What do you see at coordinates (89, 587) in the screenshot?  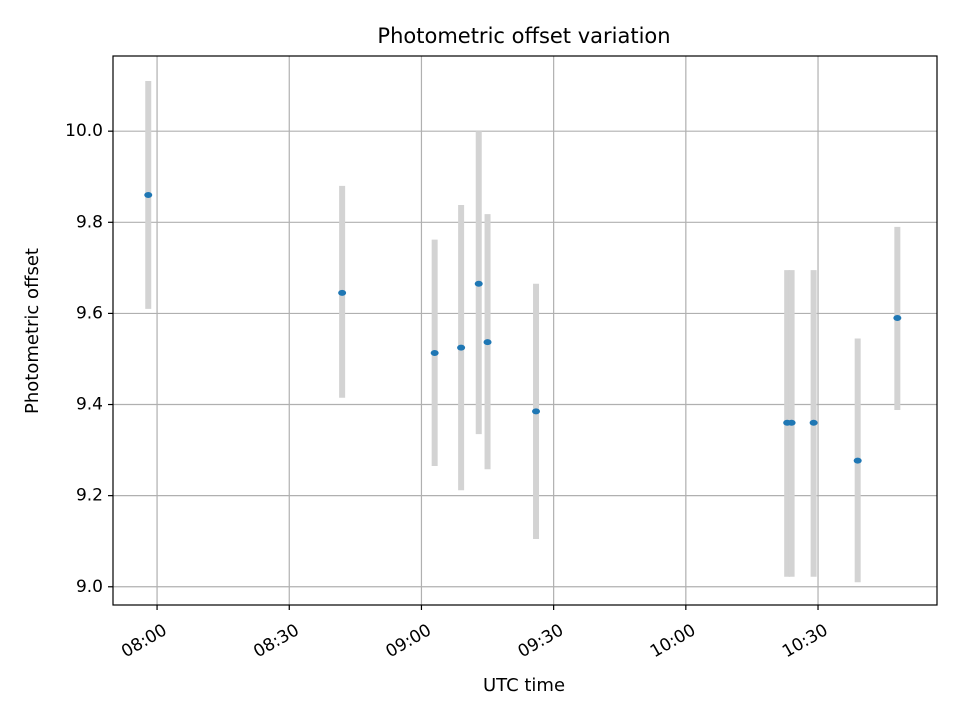 I see `y-tick-label: 9.0` at bounding box center [89, 587].